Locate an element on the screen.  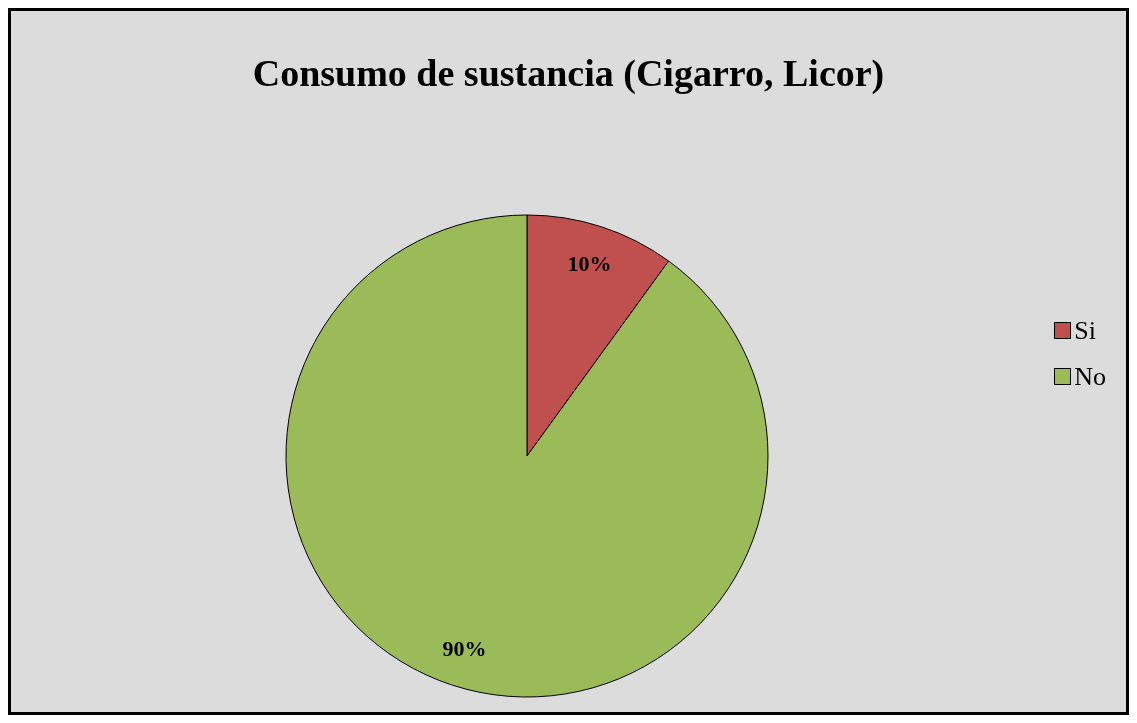
legend-label: No is located at coordinates (1090, 376).